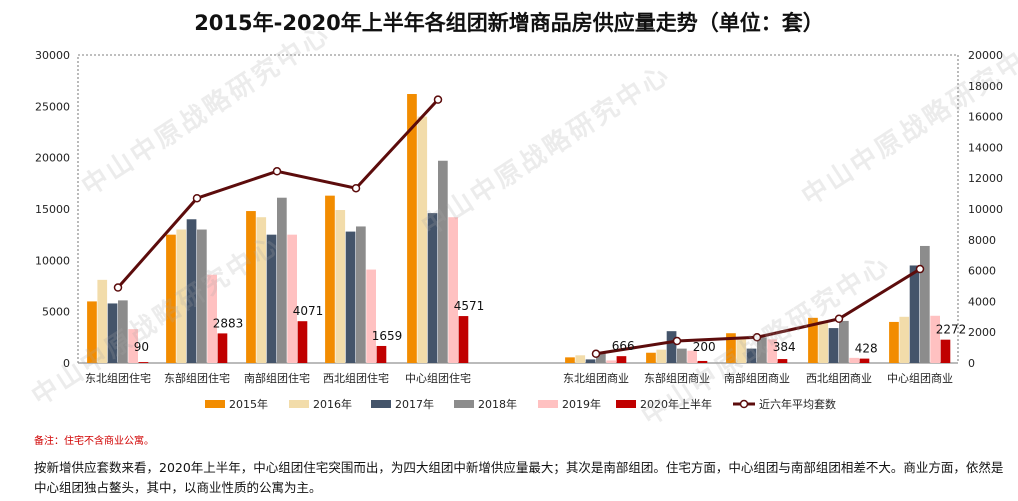 This screenshot has height=501, width=1018. I want to click on legend-label: 2016年, so click(332, 404).